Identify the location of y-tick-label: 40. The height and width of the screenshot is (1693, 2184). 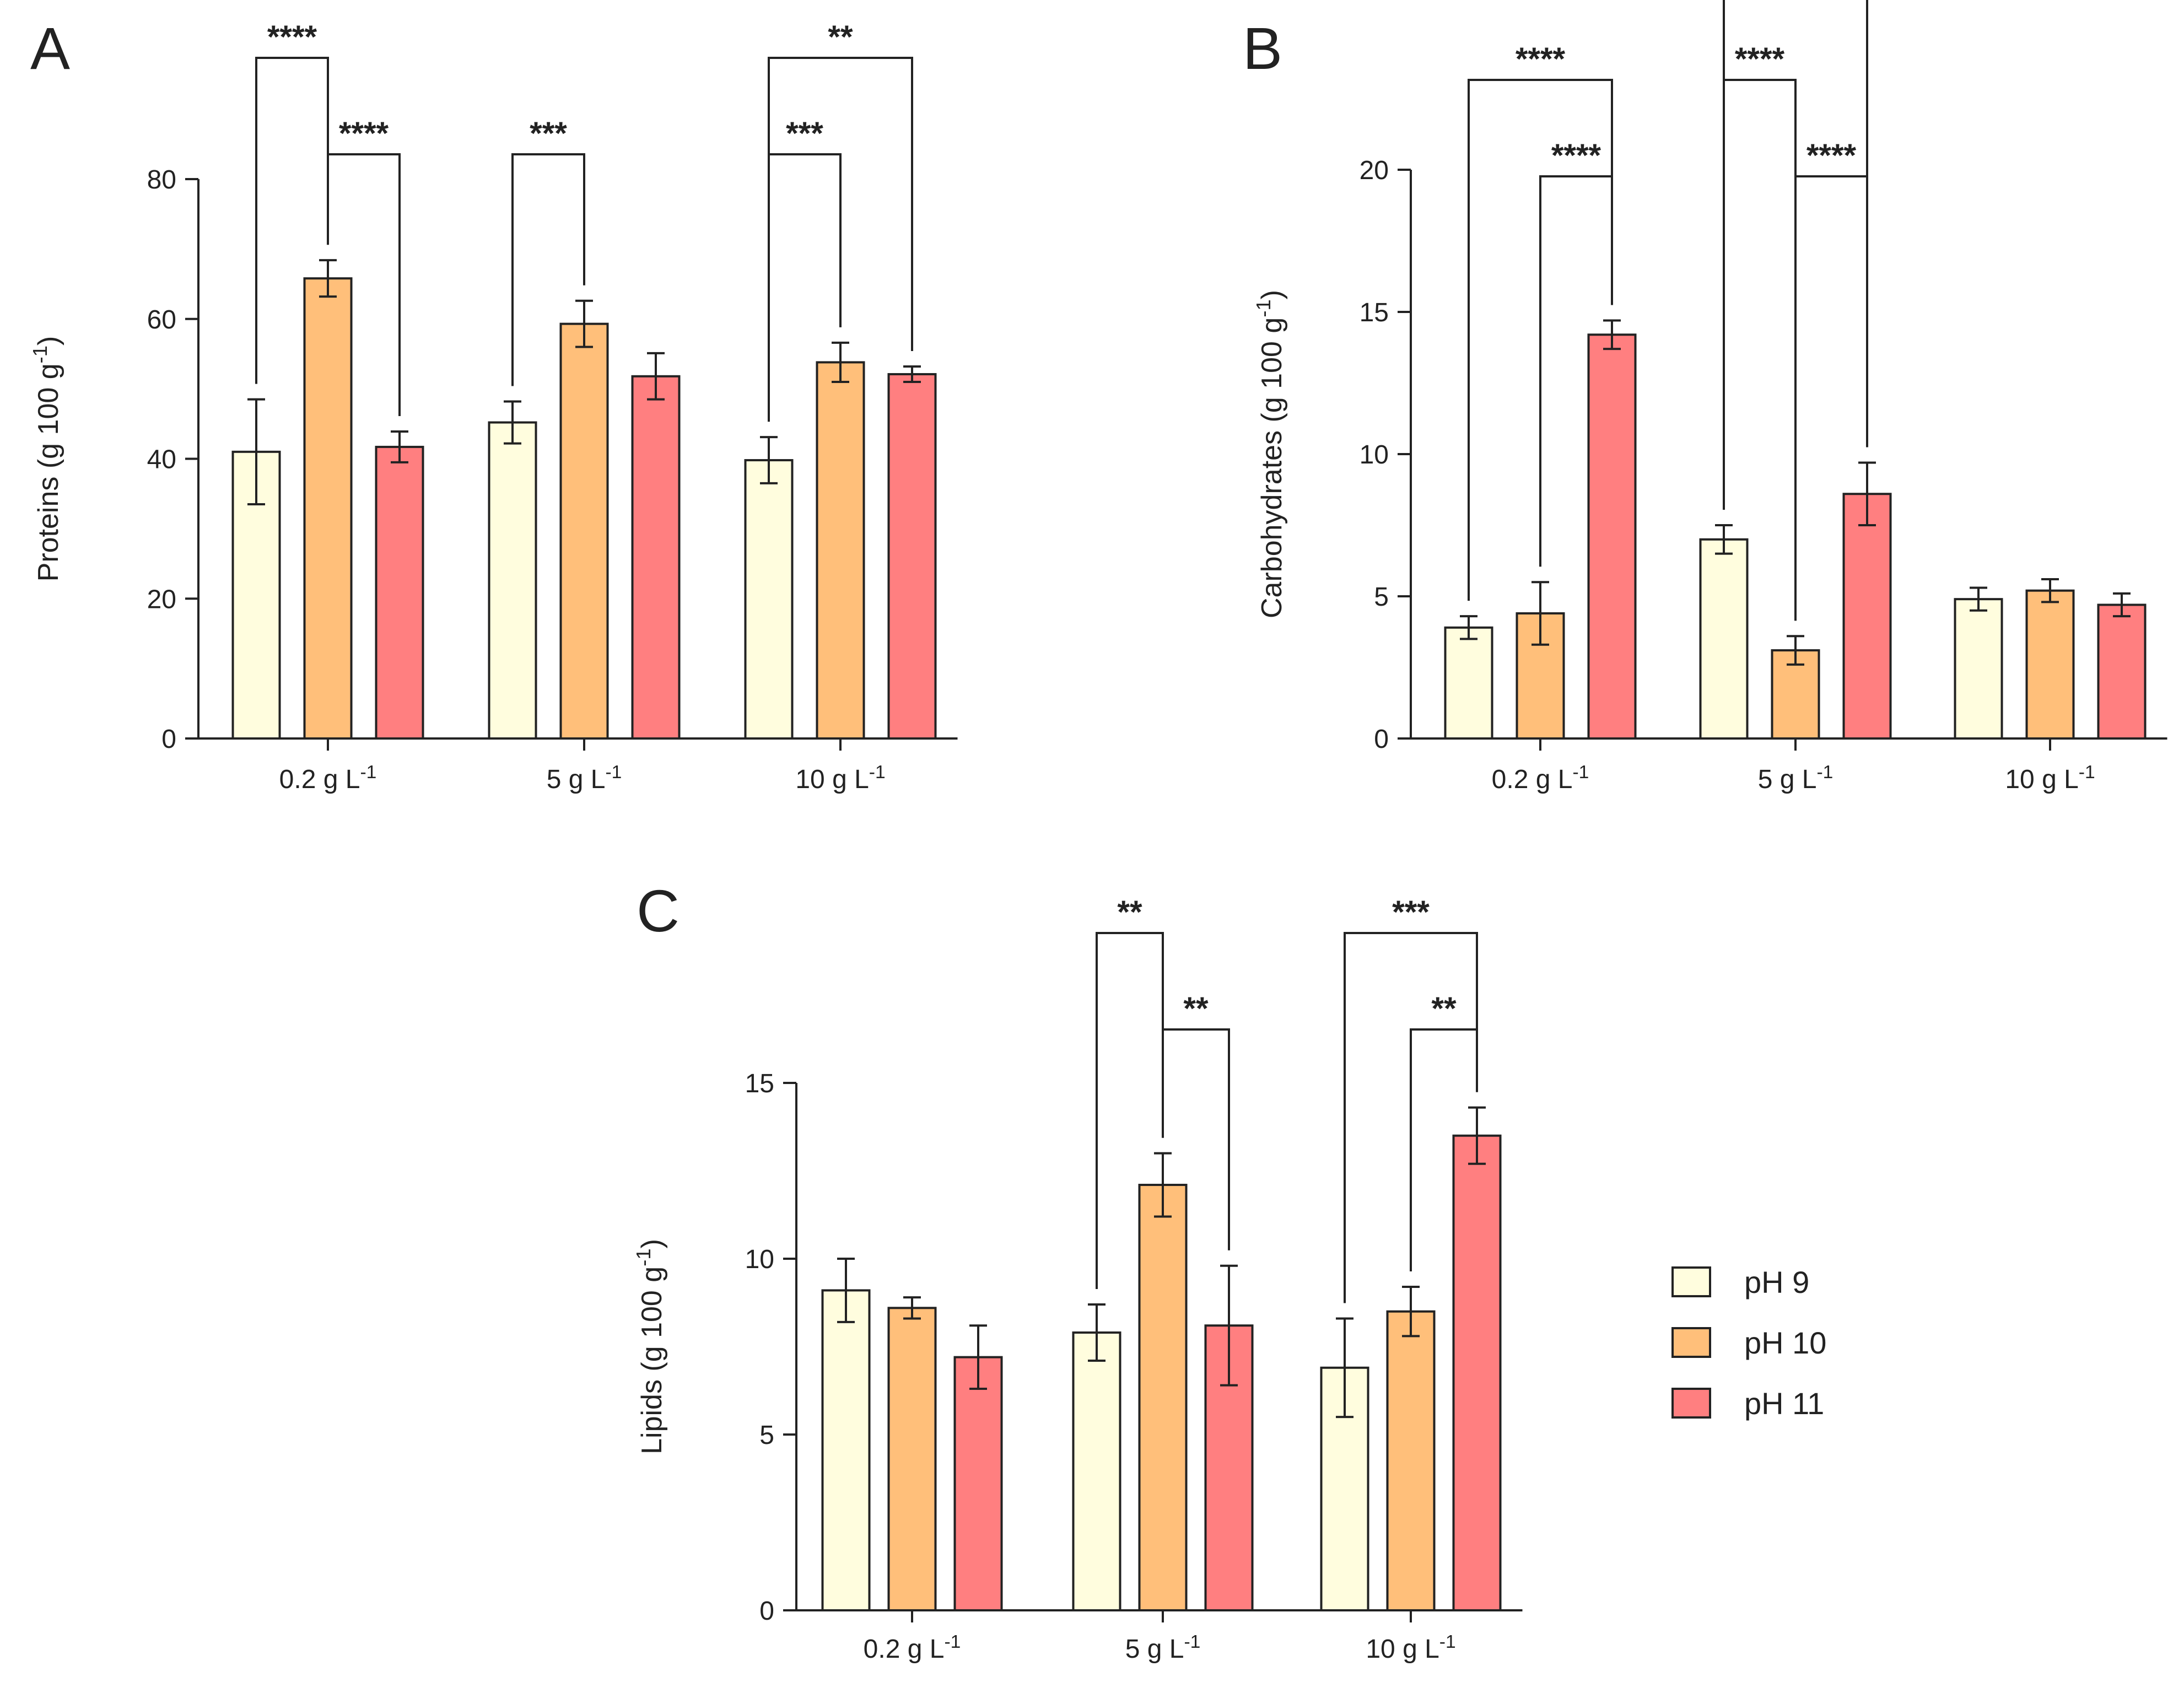
(161, 460).